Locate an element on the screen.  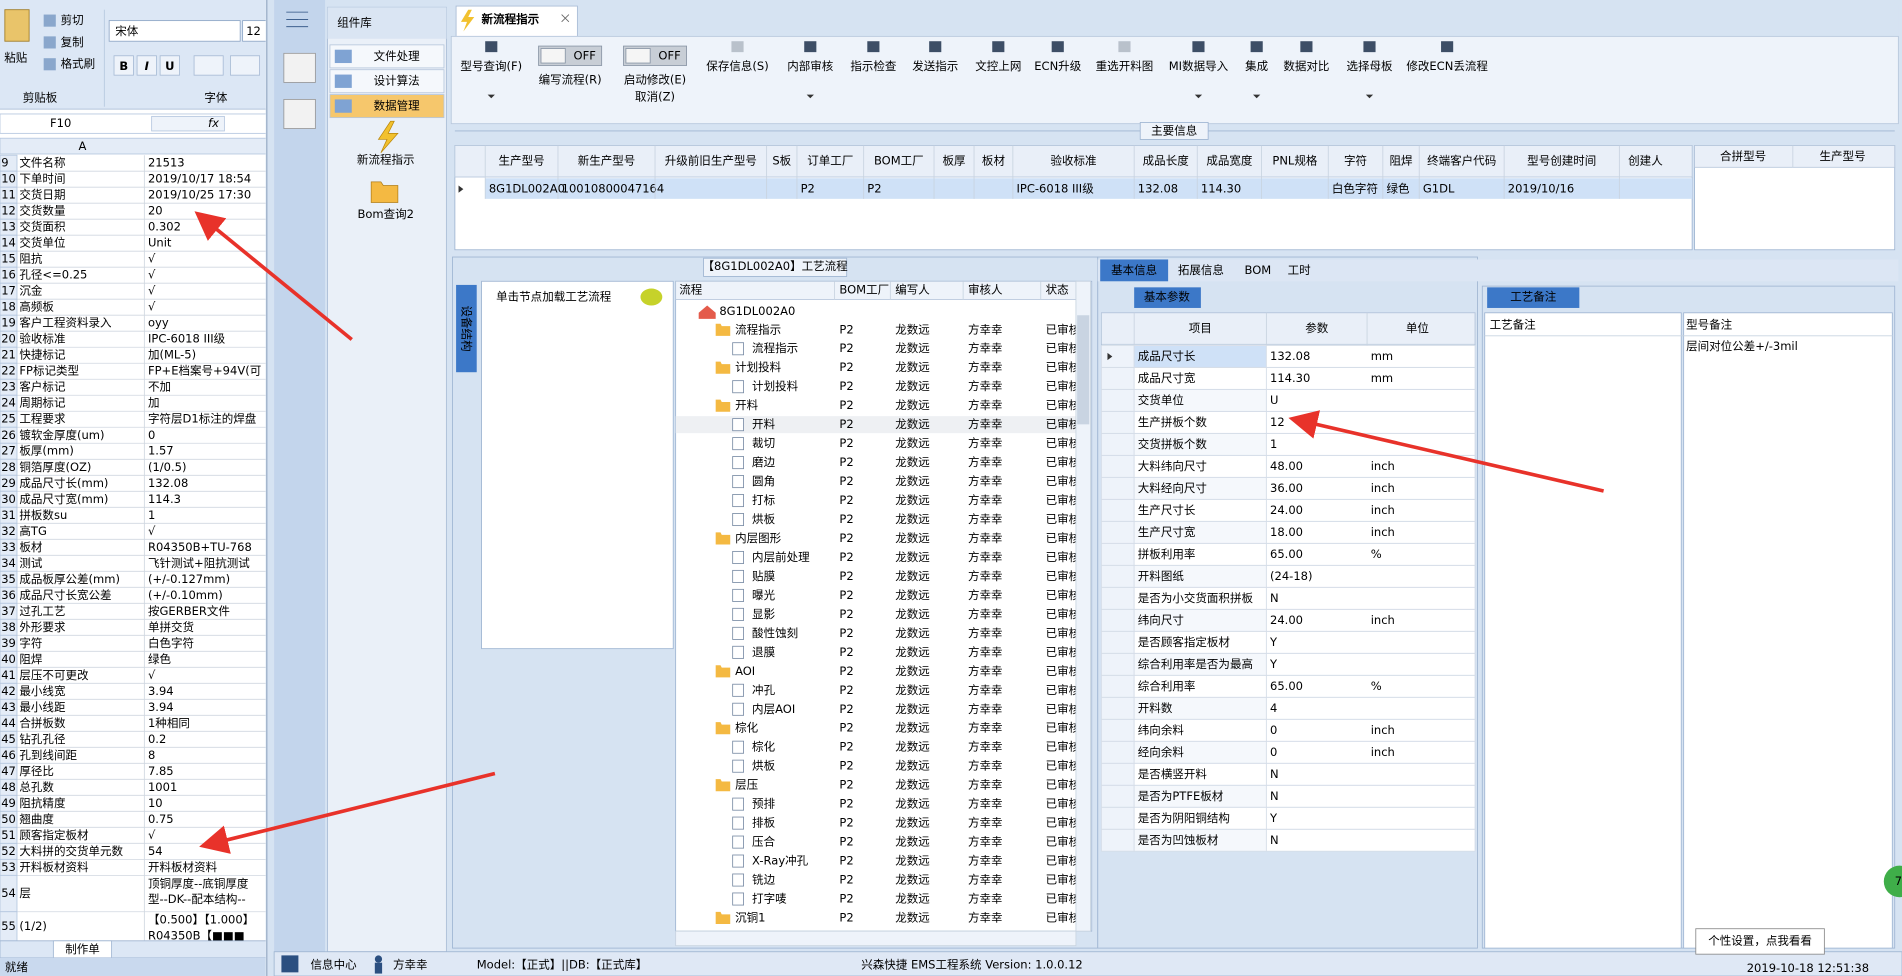
ribbon-button: 复制 is located at coordinates (72, 42).